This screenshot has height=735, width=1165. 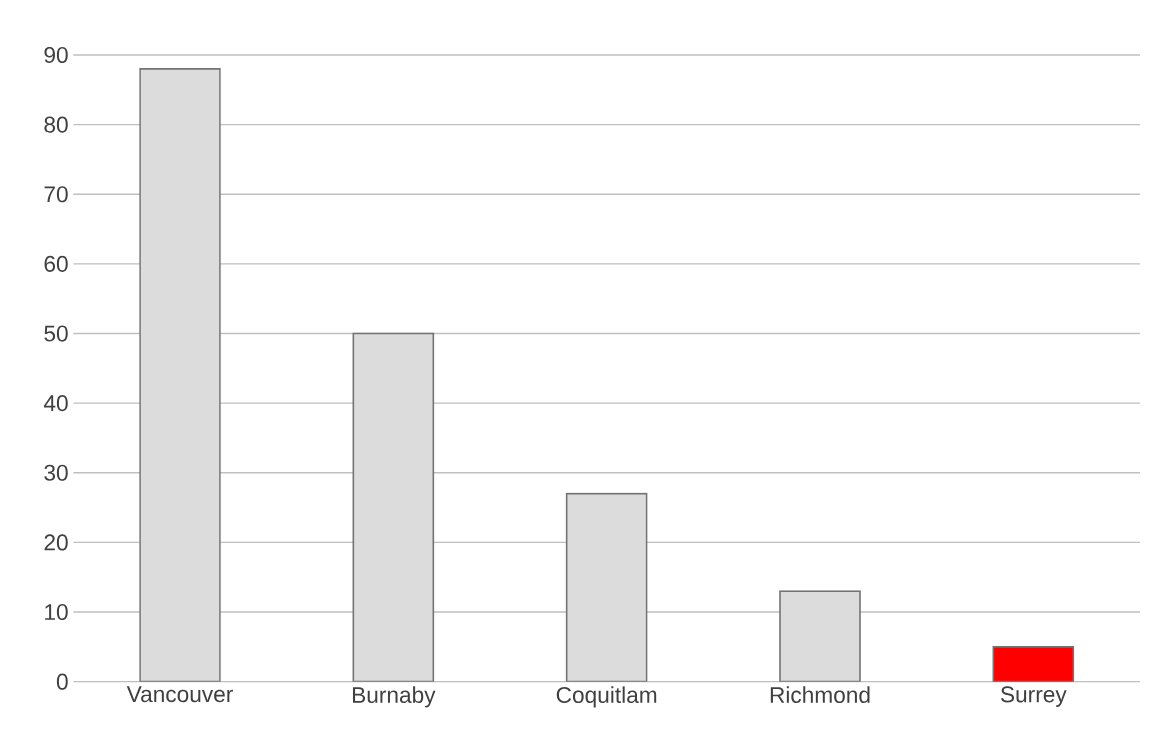 What do you see at coordinates (820, 695) in the screenshot?
I see `x-tick-label: Richmond` at bounding box center [820, 695].